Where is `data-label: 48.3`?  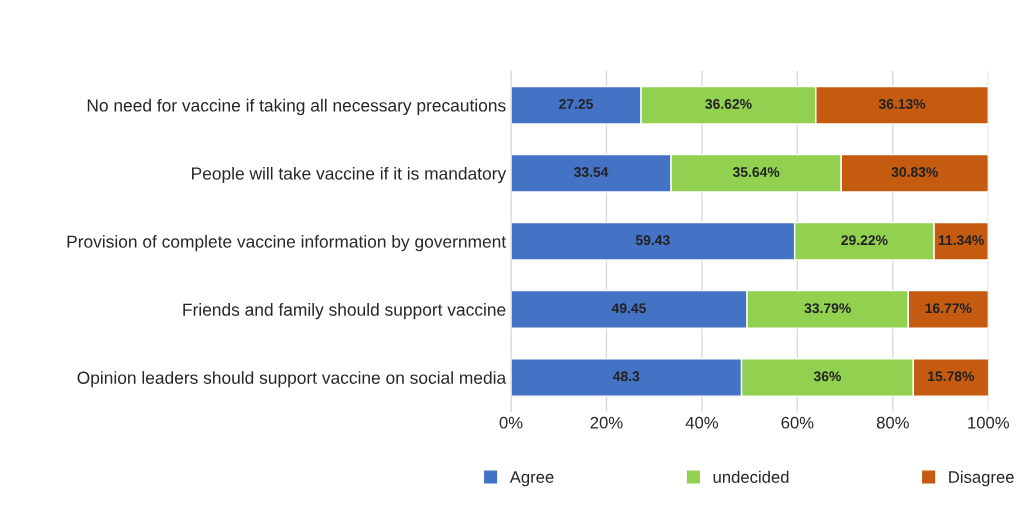 data-label: 48.3 is located at coordinates (626, 376).